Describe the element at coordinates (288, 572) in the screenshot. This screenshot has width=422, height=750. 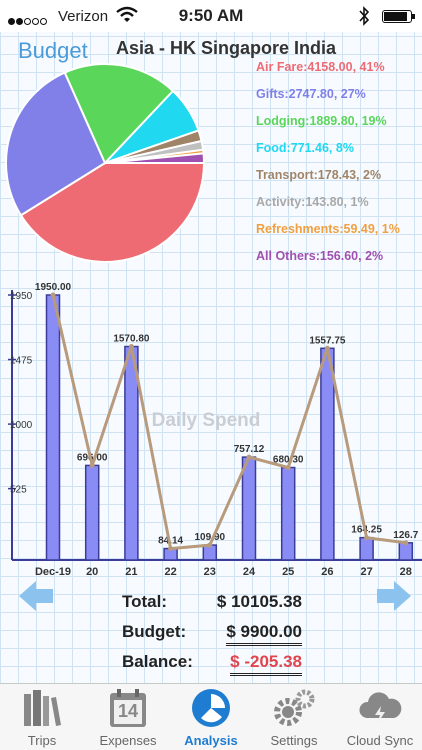
I see `x-tick-label: 25` at that location.